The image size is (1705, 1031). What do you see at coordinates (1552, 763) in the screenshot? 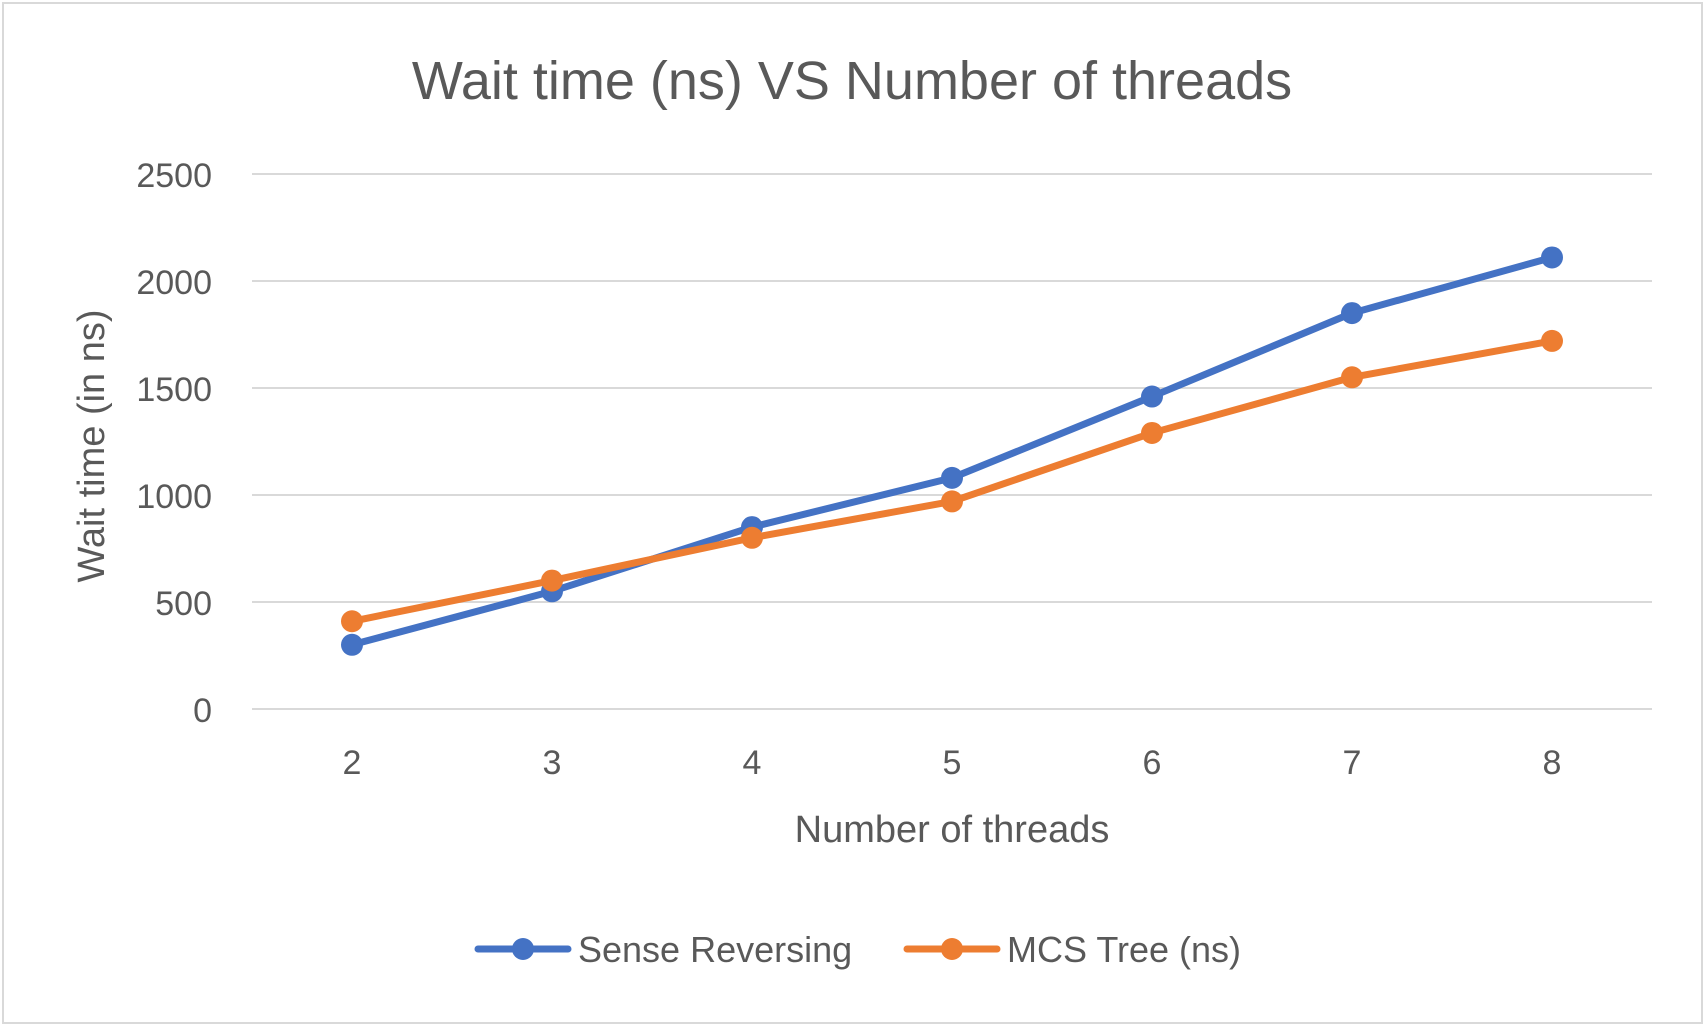
I see `x-tick-label: 8` at bounding box center [1552, 763].